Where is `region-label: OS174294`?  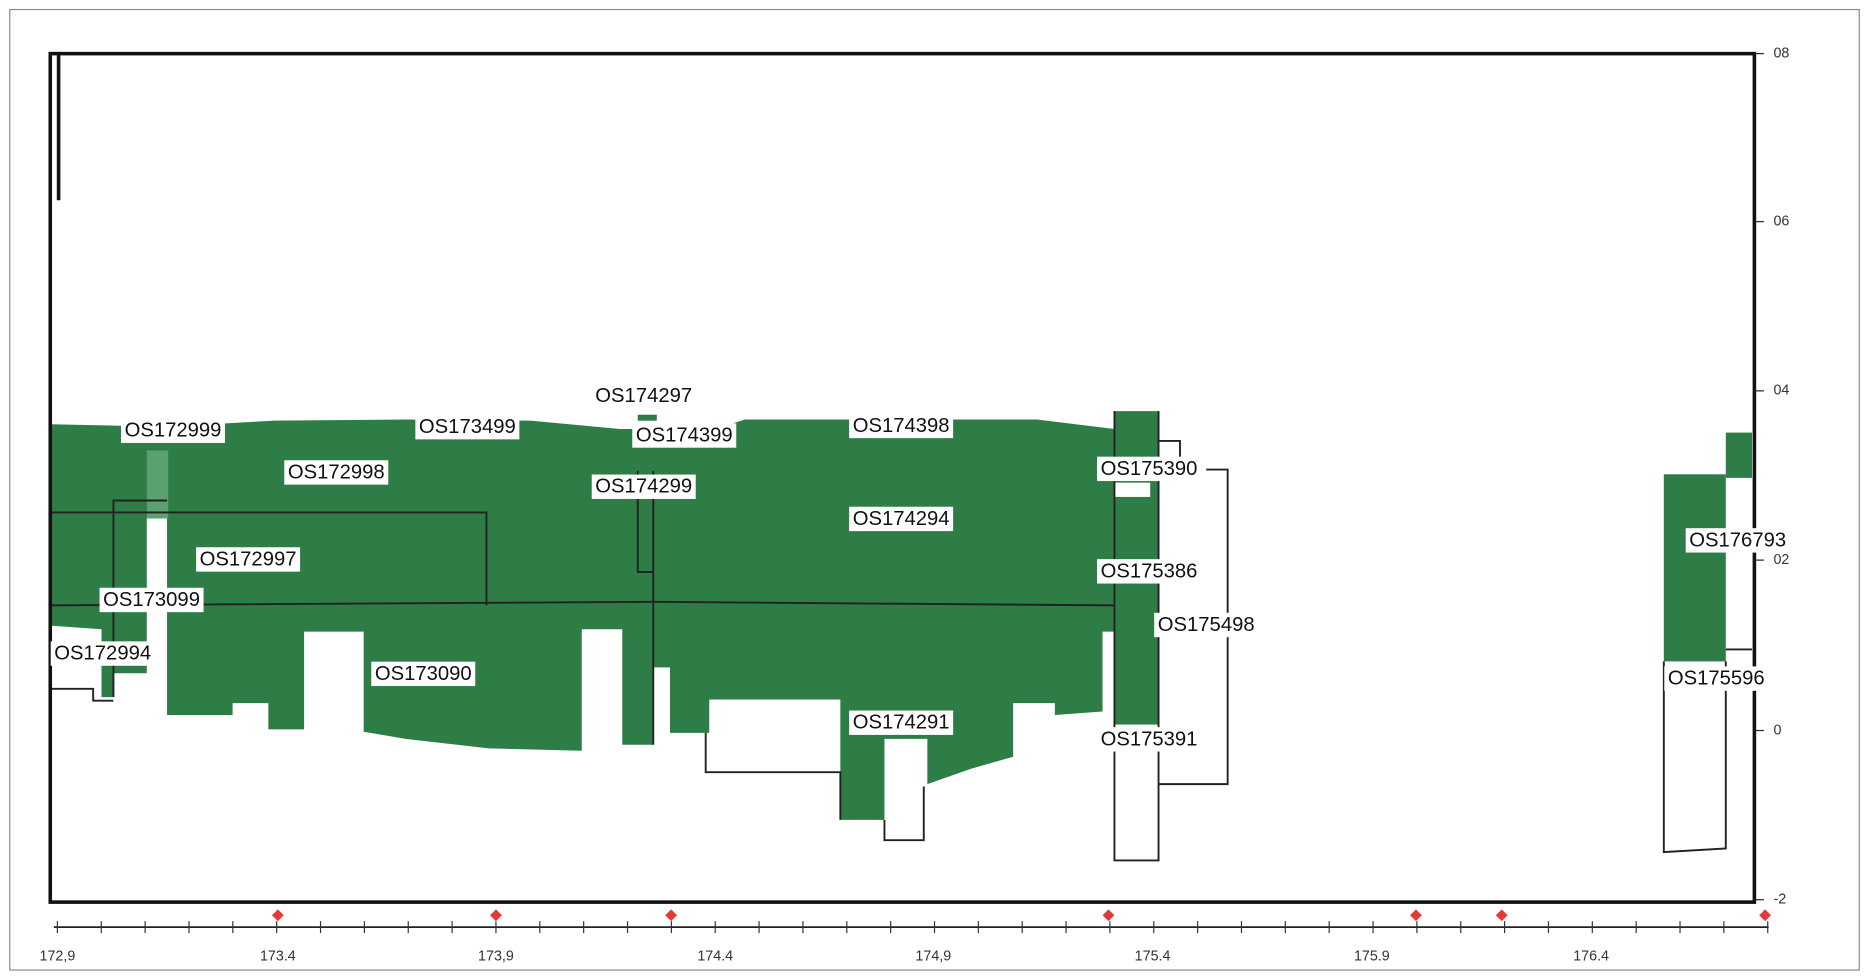 region-label: OS174294 is located at coordinates (901, 519).